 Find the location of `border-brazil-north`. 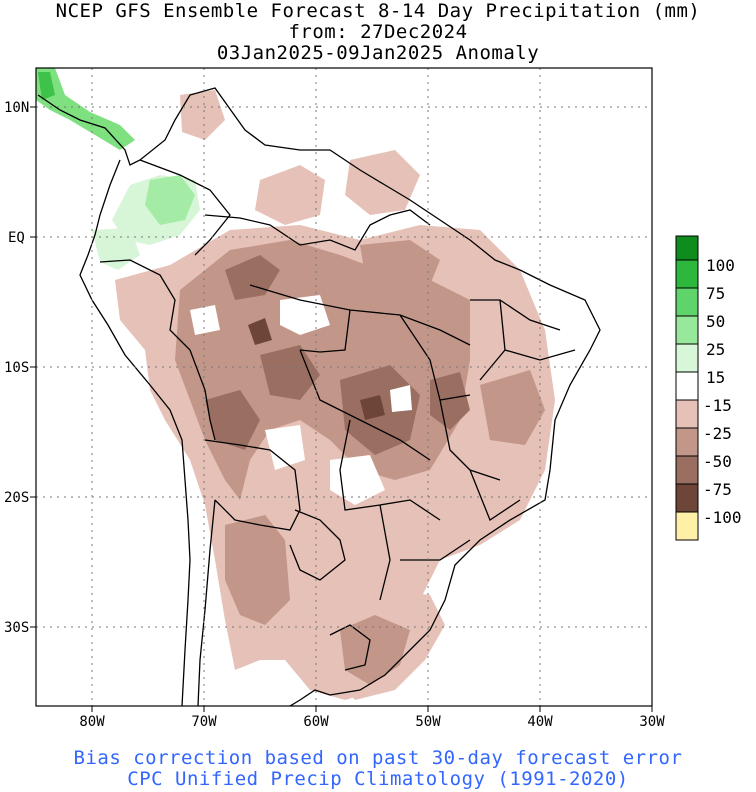

border-brazil-north is located at coordinates (317, 230).